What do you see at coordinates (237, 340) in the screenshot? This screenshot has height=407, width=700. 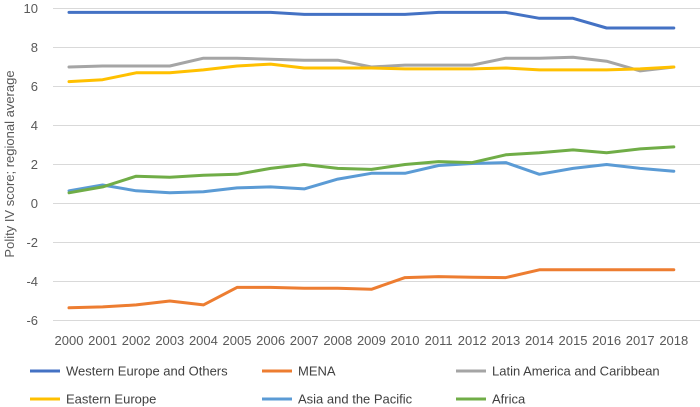 I see `x-tick-label: 2005` at bounding box center [237, 340].